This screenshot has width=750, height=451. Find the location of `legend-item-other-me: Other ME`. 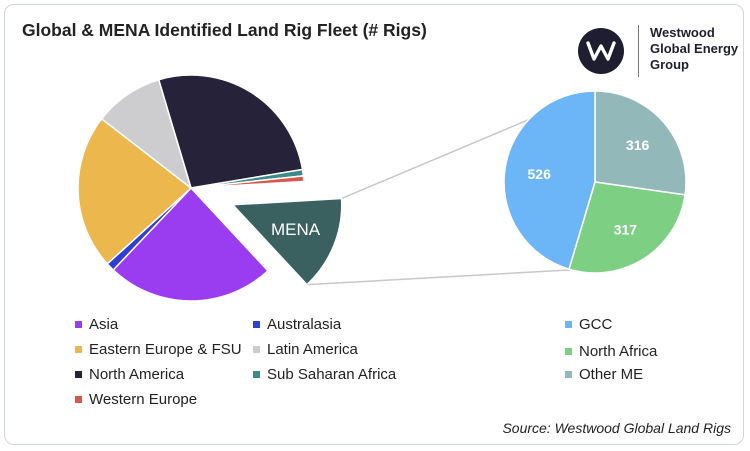

legend-item-other-me: Other ME is located at coordinates (604, 374).